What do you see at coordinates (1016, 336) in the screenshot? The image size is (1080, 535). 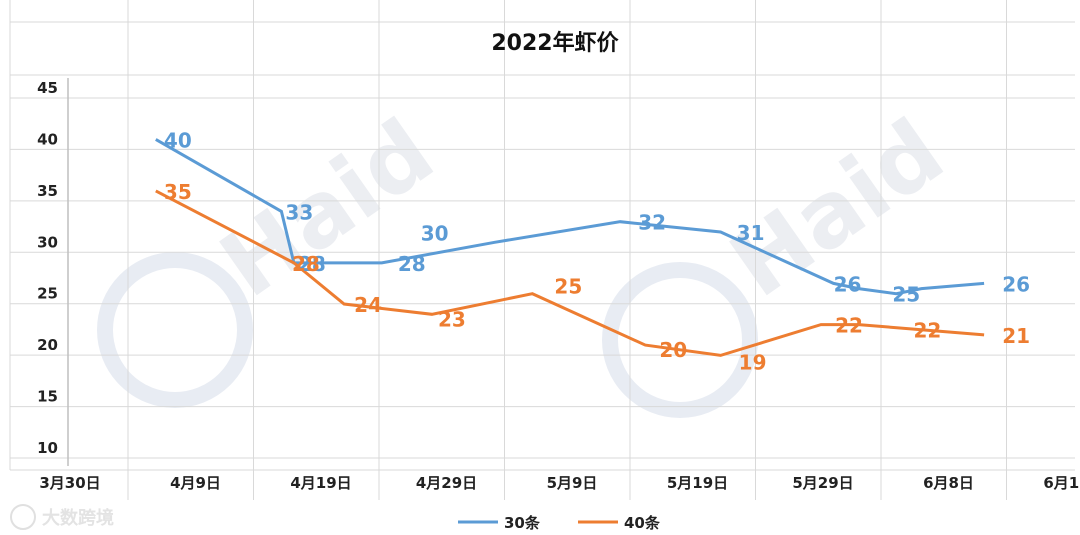 I see `data-label: 21` at bounding box center [1016, 336].